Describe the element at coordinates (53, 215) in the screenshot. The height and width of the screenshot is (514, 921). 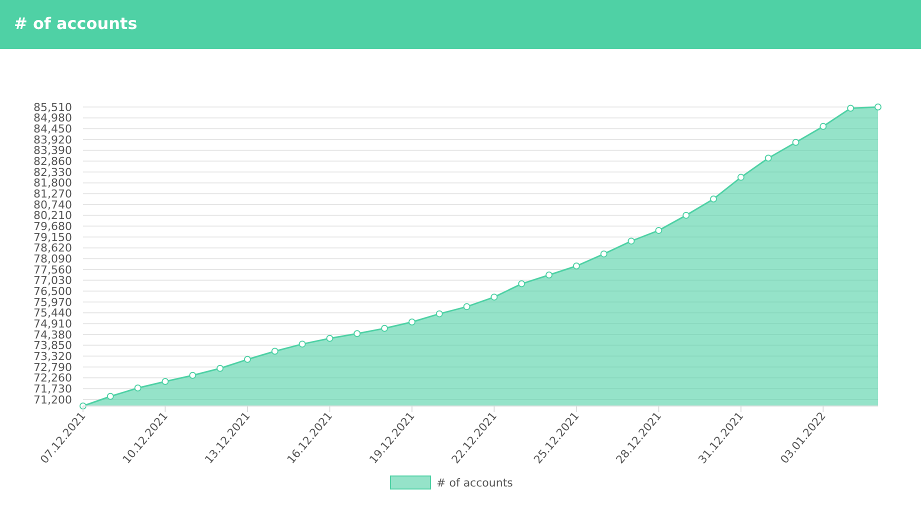
I see `y-tick-label: 80,210` at that location.